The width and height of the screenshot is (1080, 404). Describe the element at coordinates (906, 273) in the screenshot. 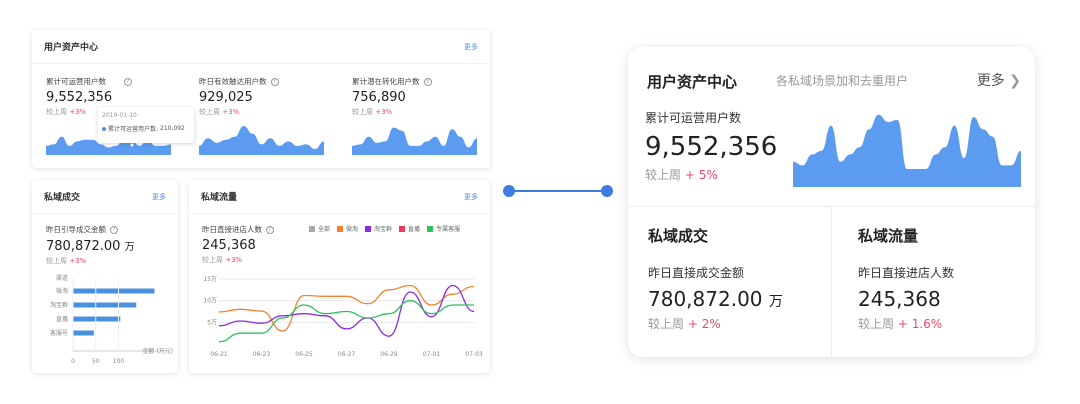

I see `metric-label: 昨日直接进店人数` at that location.